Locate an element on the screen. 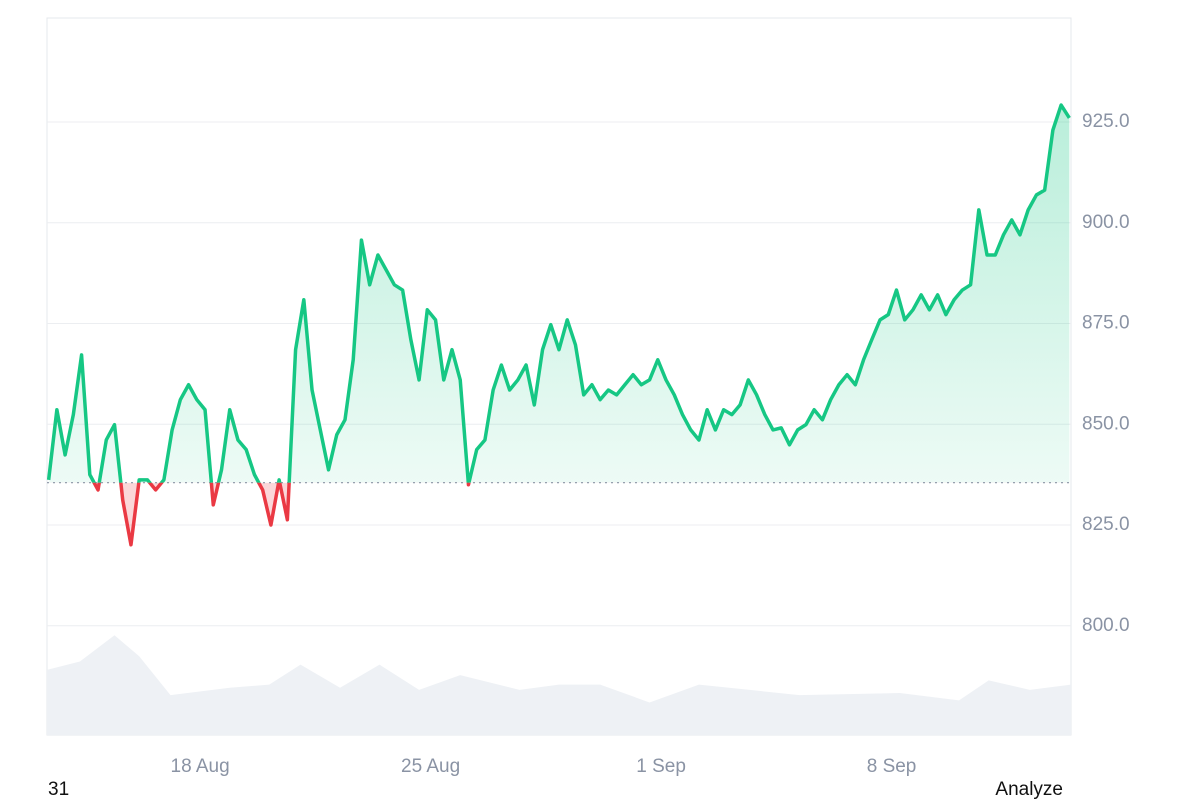 The image size is (1200, 800). x-tick-label: 18 Aug is located at coordinates (200, 766).